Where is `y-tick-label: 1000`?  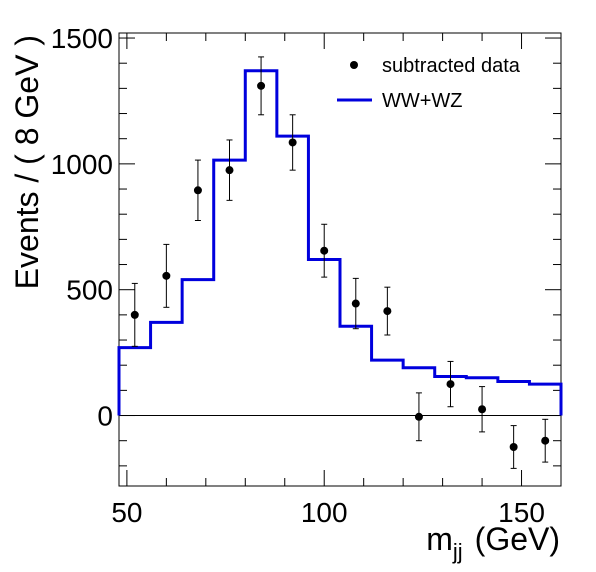
y-tick-label: 1000 is located at coordinates (82, 164).